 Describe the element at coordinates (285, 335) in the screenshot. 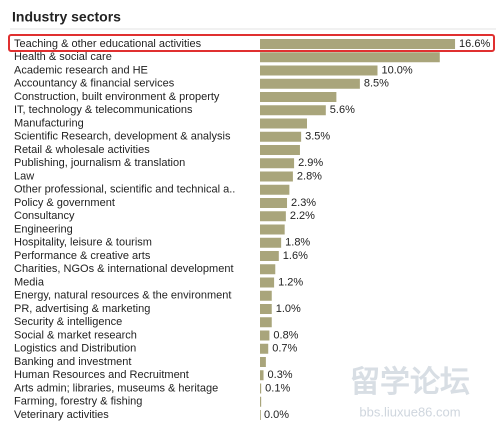

I see `value-label: 0.8%` at that location.